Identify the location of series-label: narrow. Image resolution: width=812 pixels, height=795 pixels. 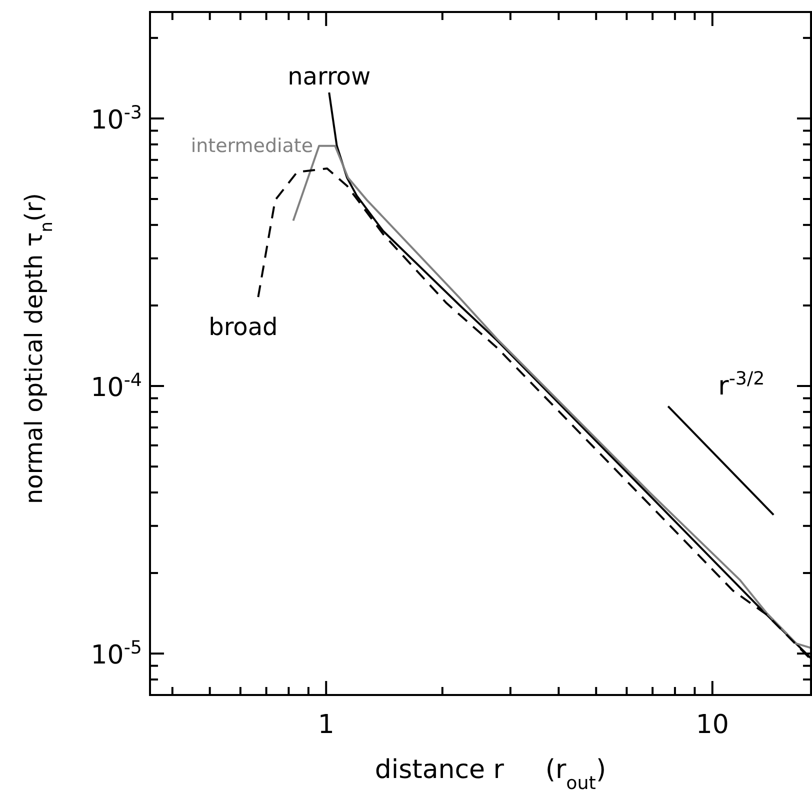
(329, 76).